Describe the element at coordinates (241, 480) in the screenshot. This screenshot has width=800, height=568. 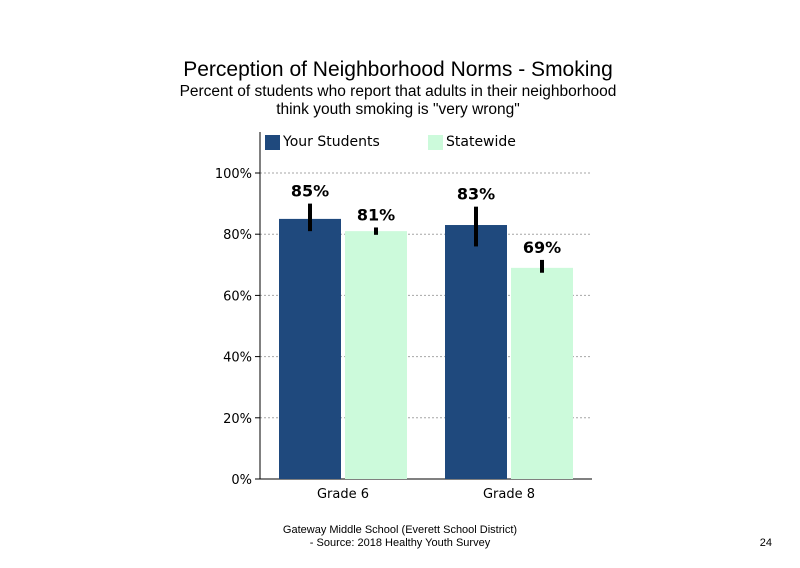
I see `y-tick-label-0: 0%` at that location.